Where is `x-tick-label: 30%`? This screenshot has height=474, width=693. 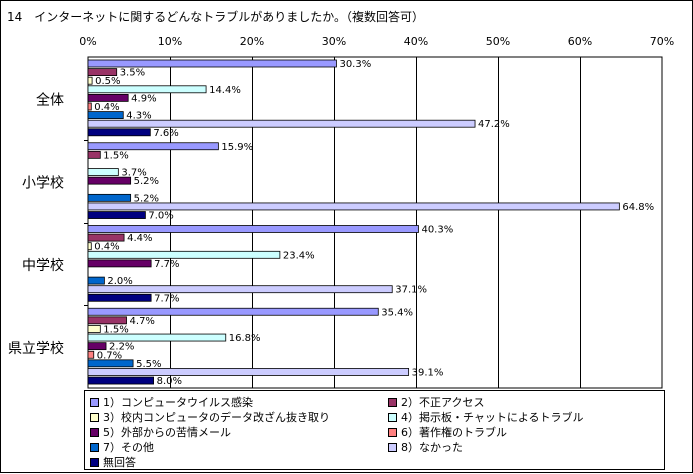 x-tick-label: 30% is located at coordinates (334, 41).